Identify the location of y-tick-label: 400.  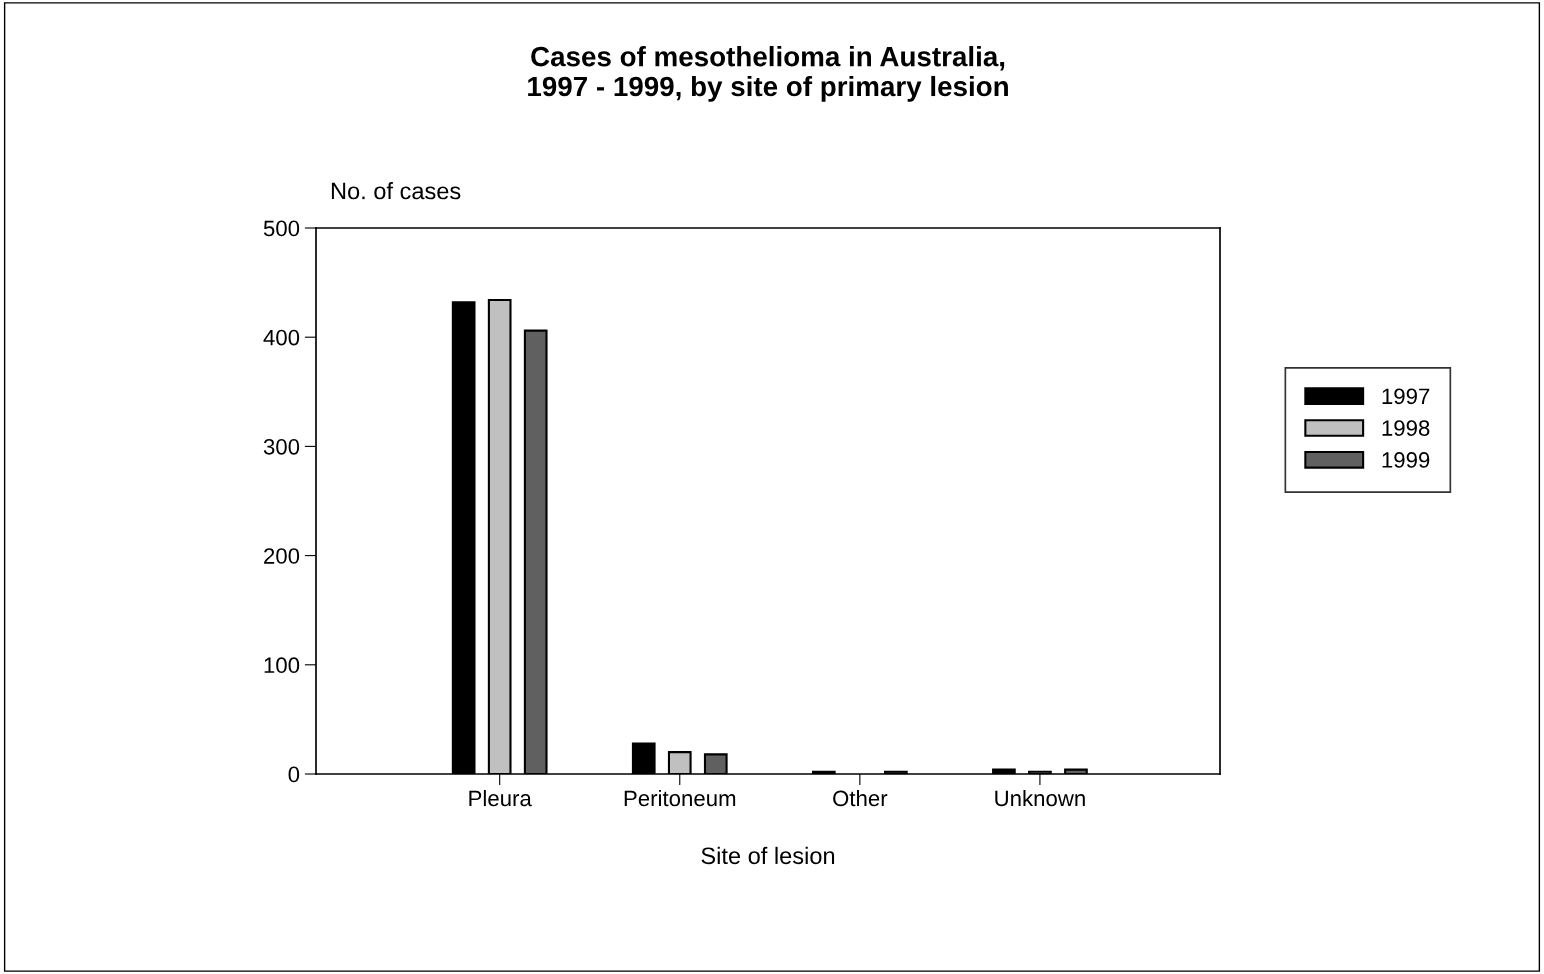
(281, 337).